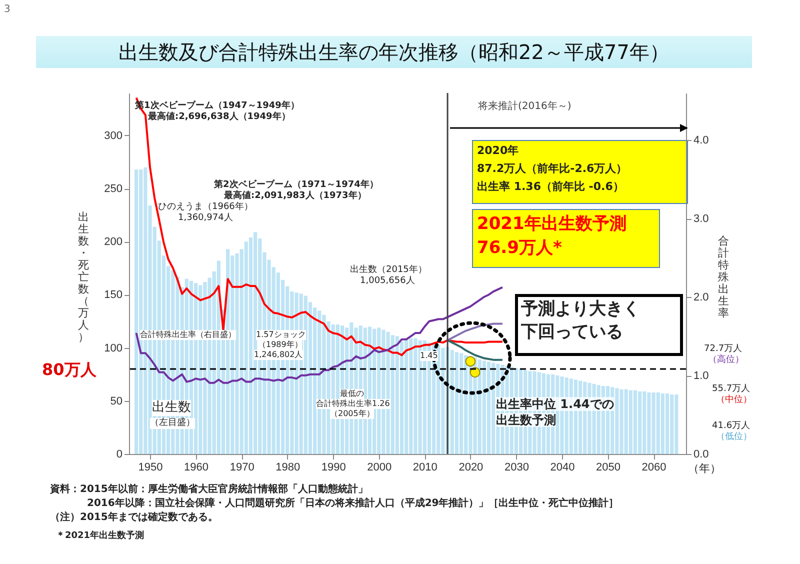 This screenshot has height=564, width=800. I want to click on chart-title: 出生数及び合計特殊出生率の年次推移（昭和22～平成77年）, so click(394, 52).